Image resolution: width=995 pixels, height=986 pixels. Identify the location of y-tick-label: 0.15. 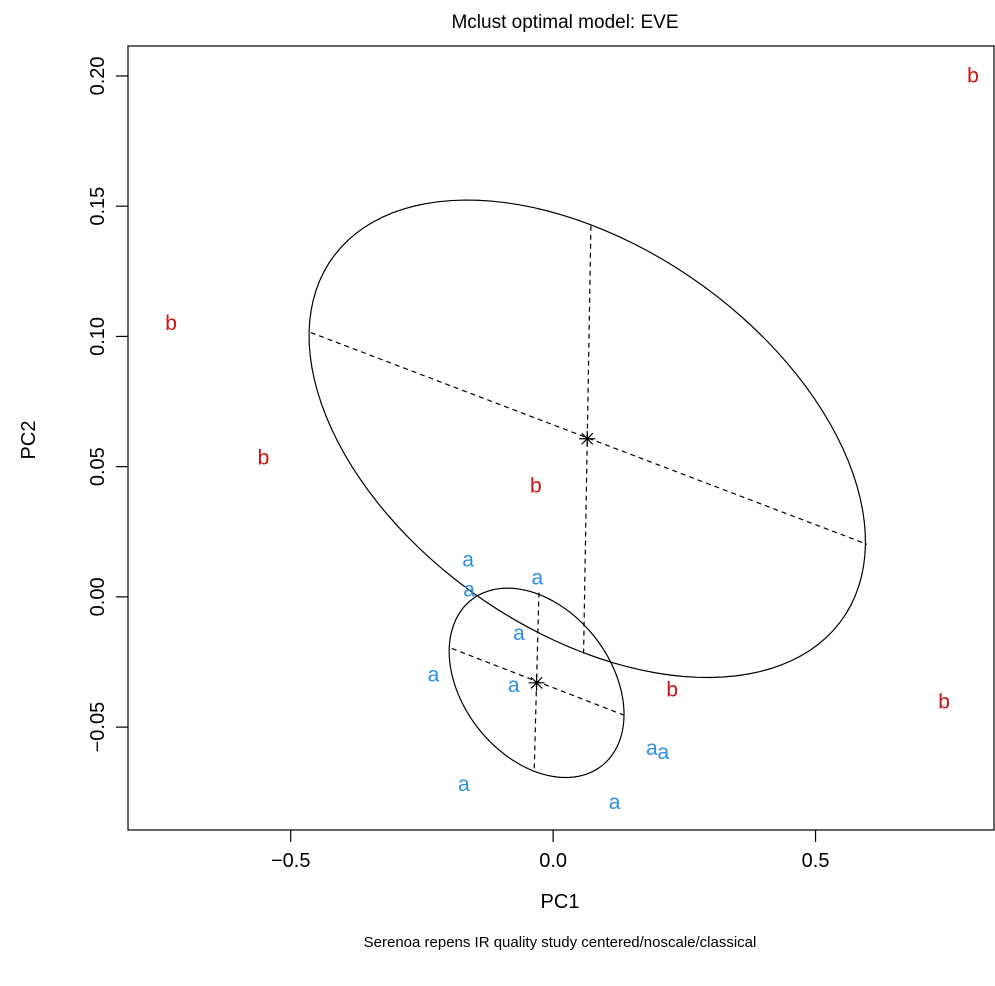
(98, 206).